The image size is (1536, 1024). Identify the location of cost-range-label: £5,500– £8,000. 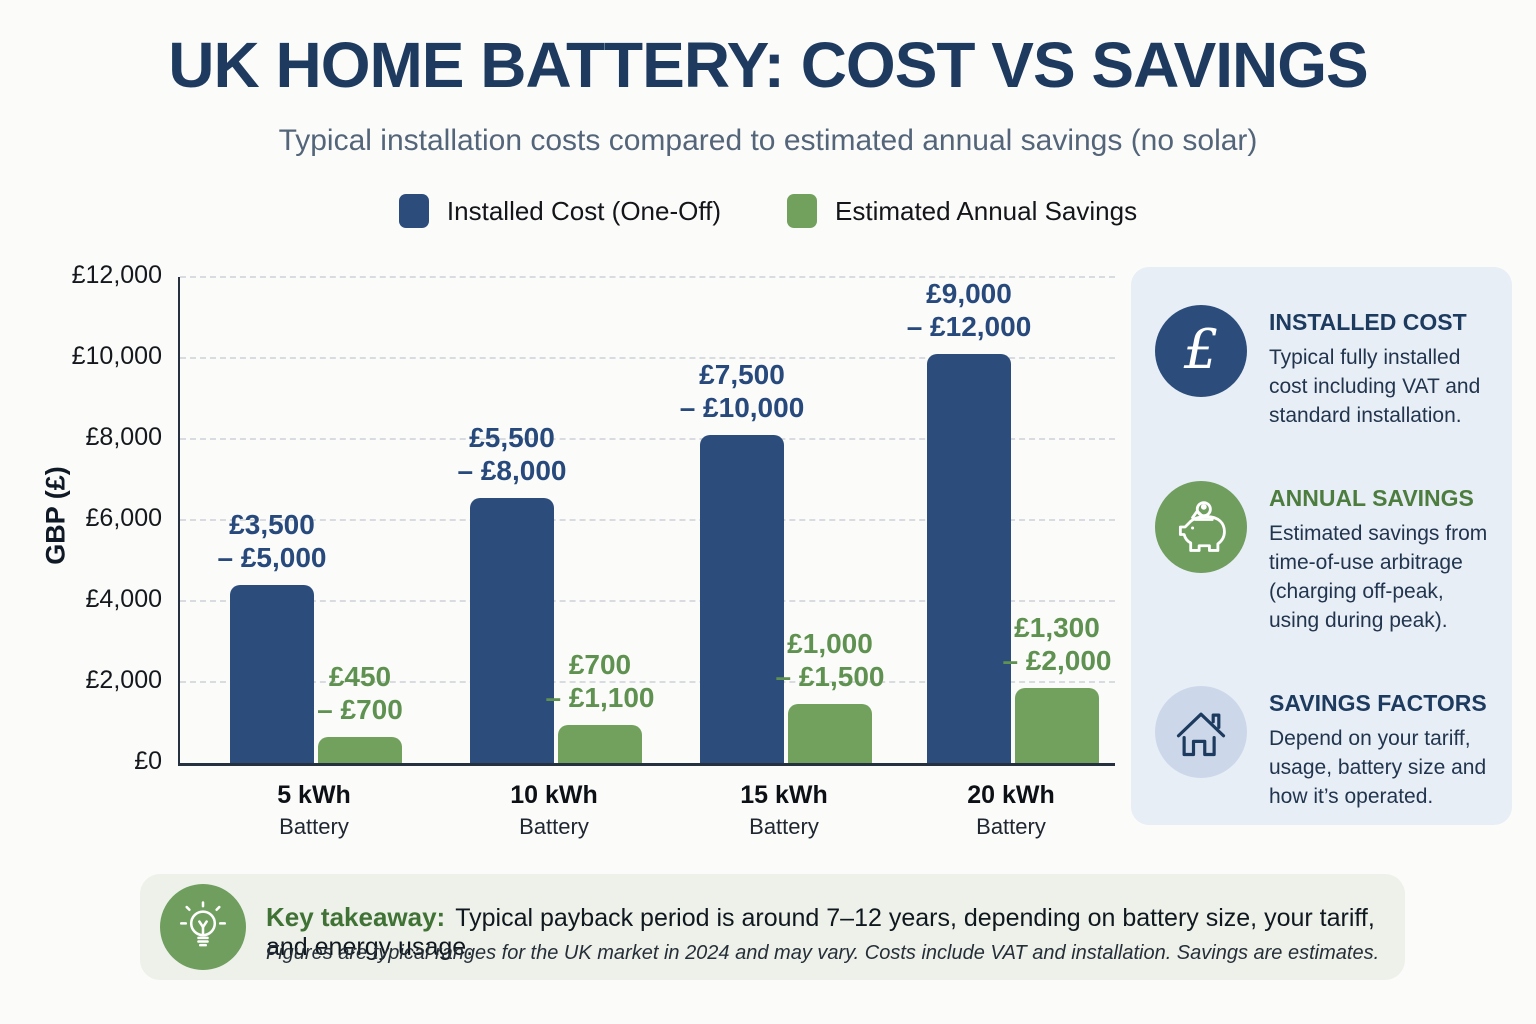
(512, 454).